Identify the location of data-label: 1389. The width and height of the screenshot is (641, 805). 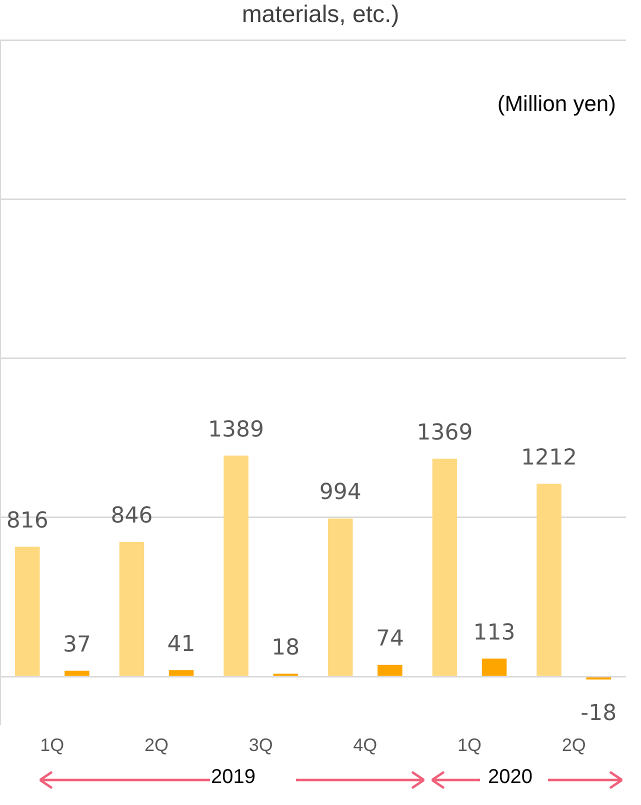
(236, 429).